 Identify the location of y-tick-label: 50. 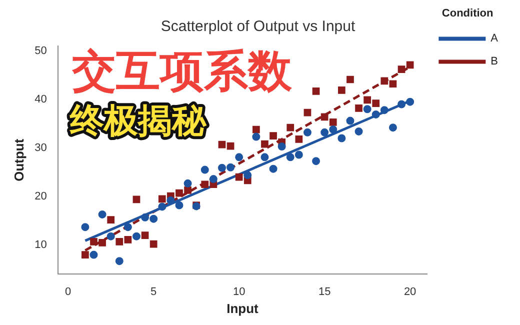
(40, 50).